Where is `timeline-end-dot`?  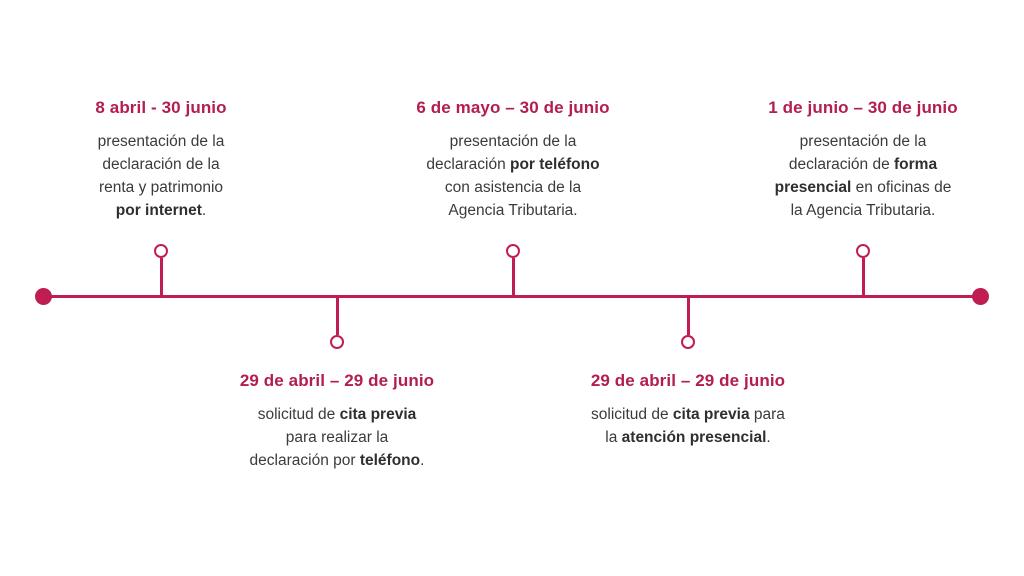
timeline-end-dot is located at coordinates (980, 296).